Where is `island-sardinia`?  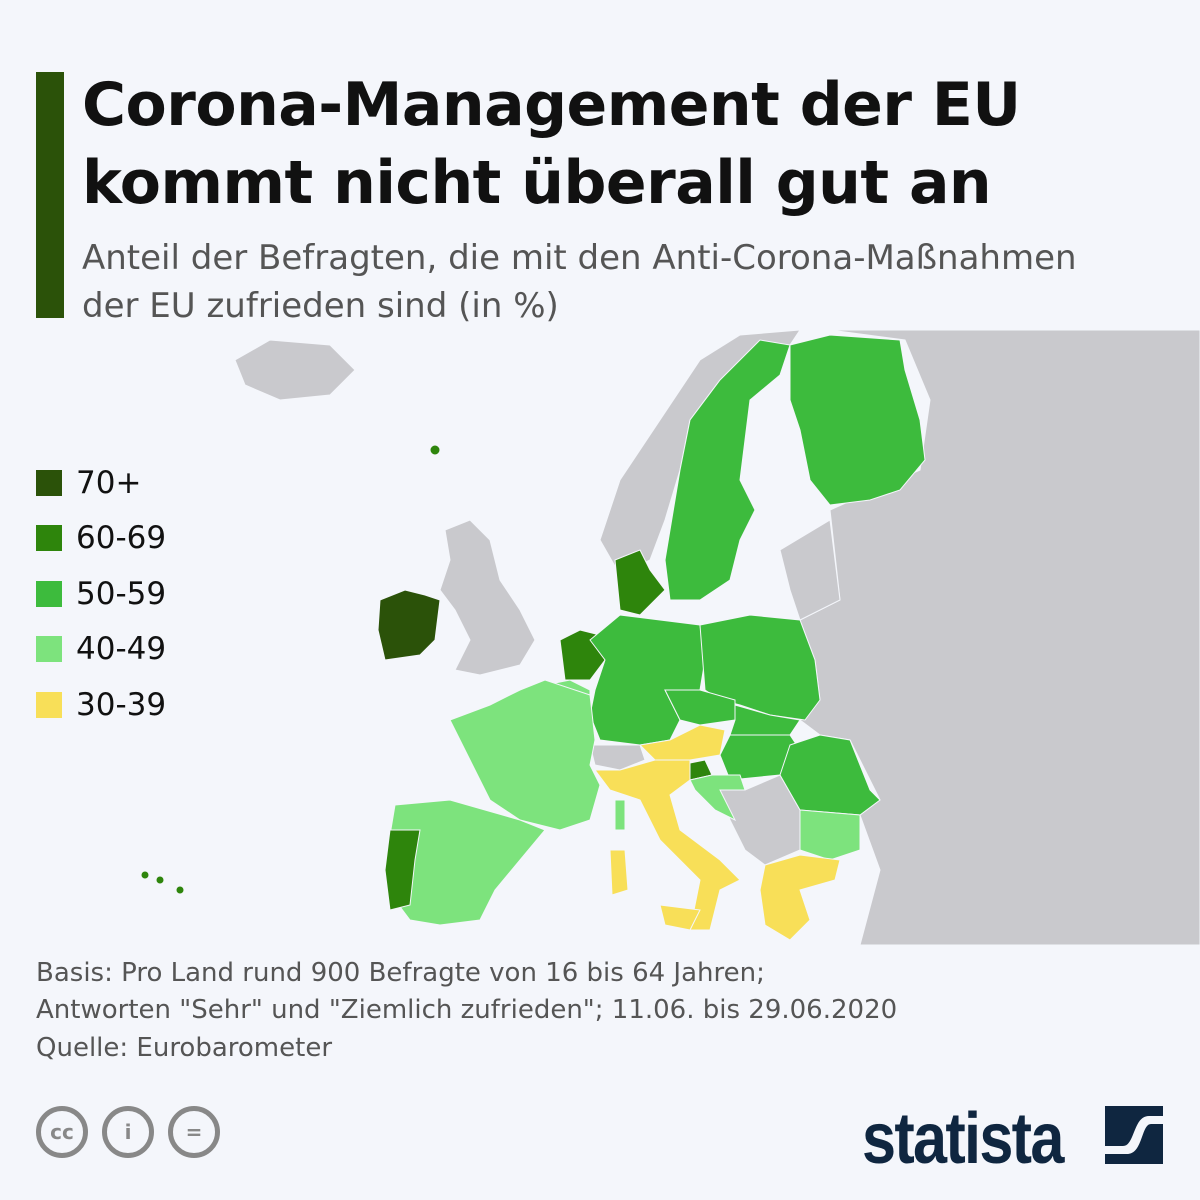 island-sardinia is located at coordinates (619, 872).